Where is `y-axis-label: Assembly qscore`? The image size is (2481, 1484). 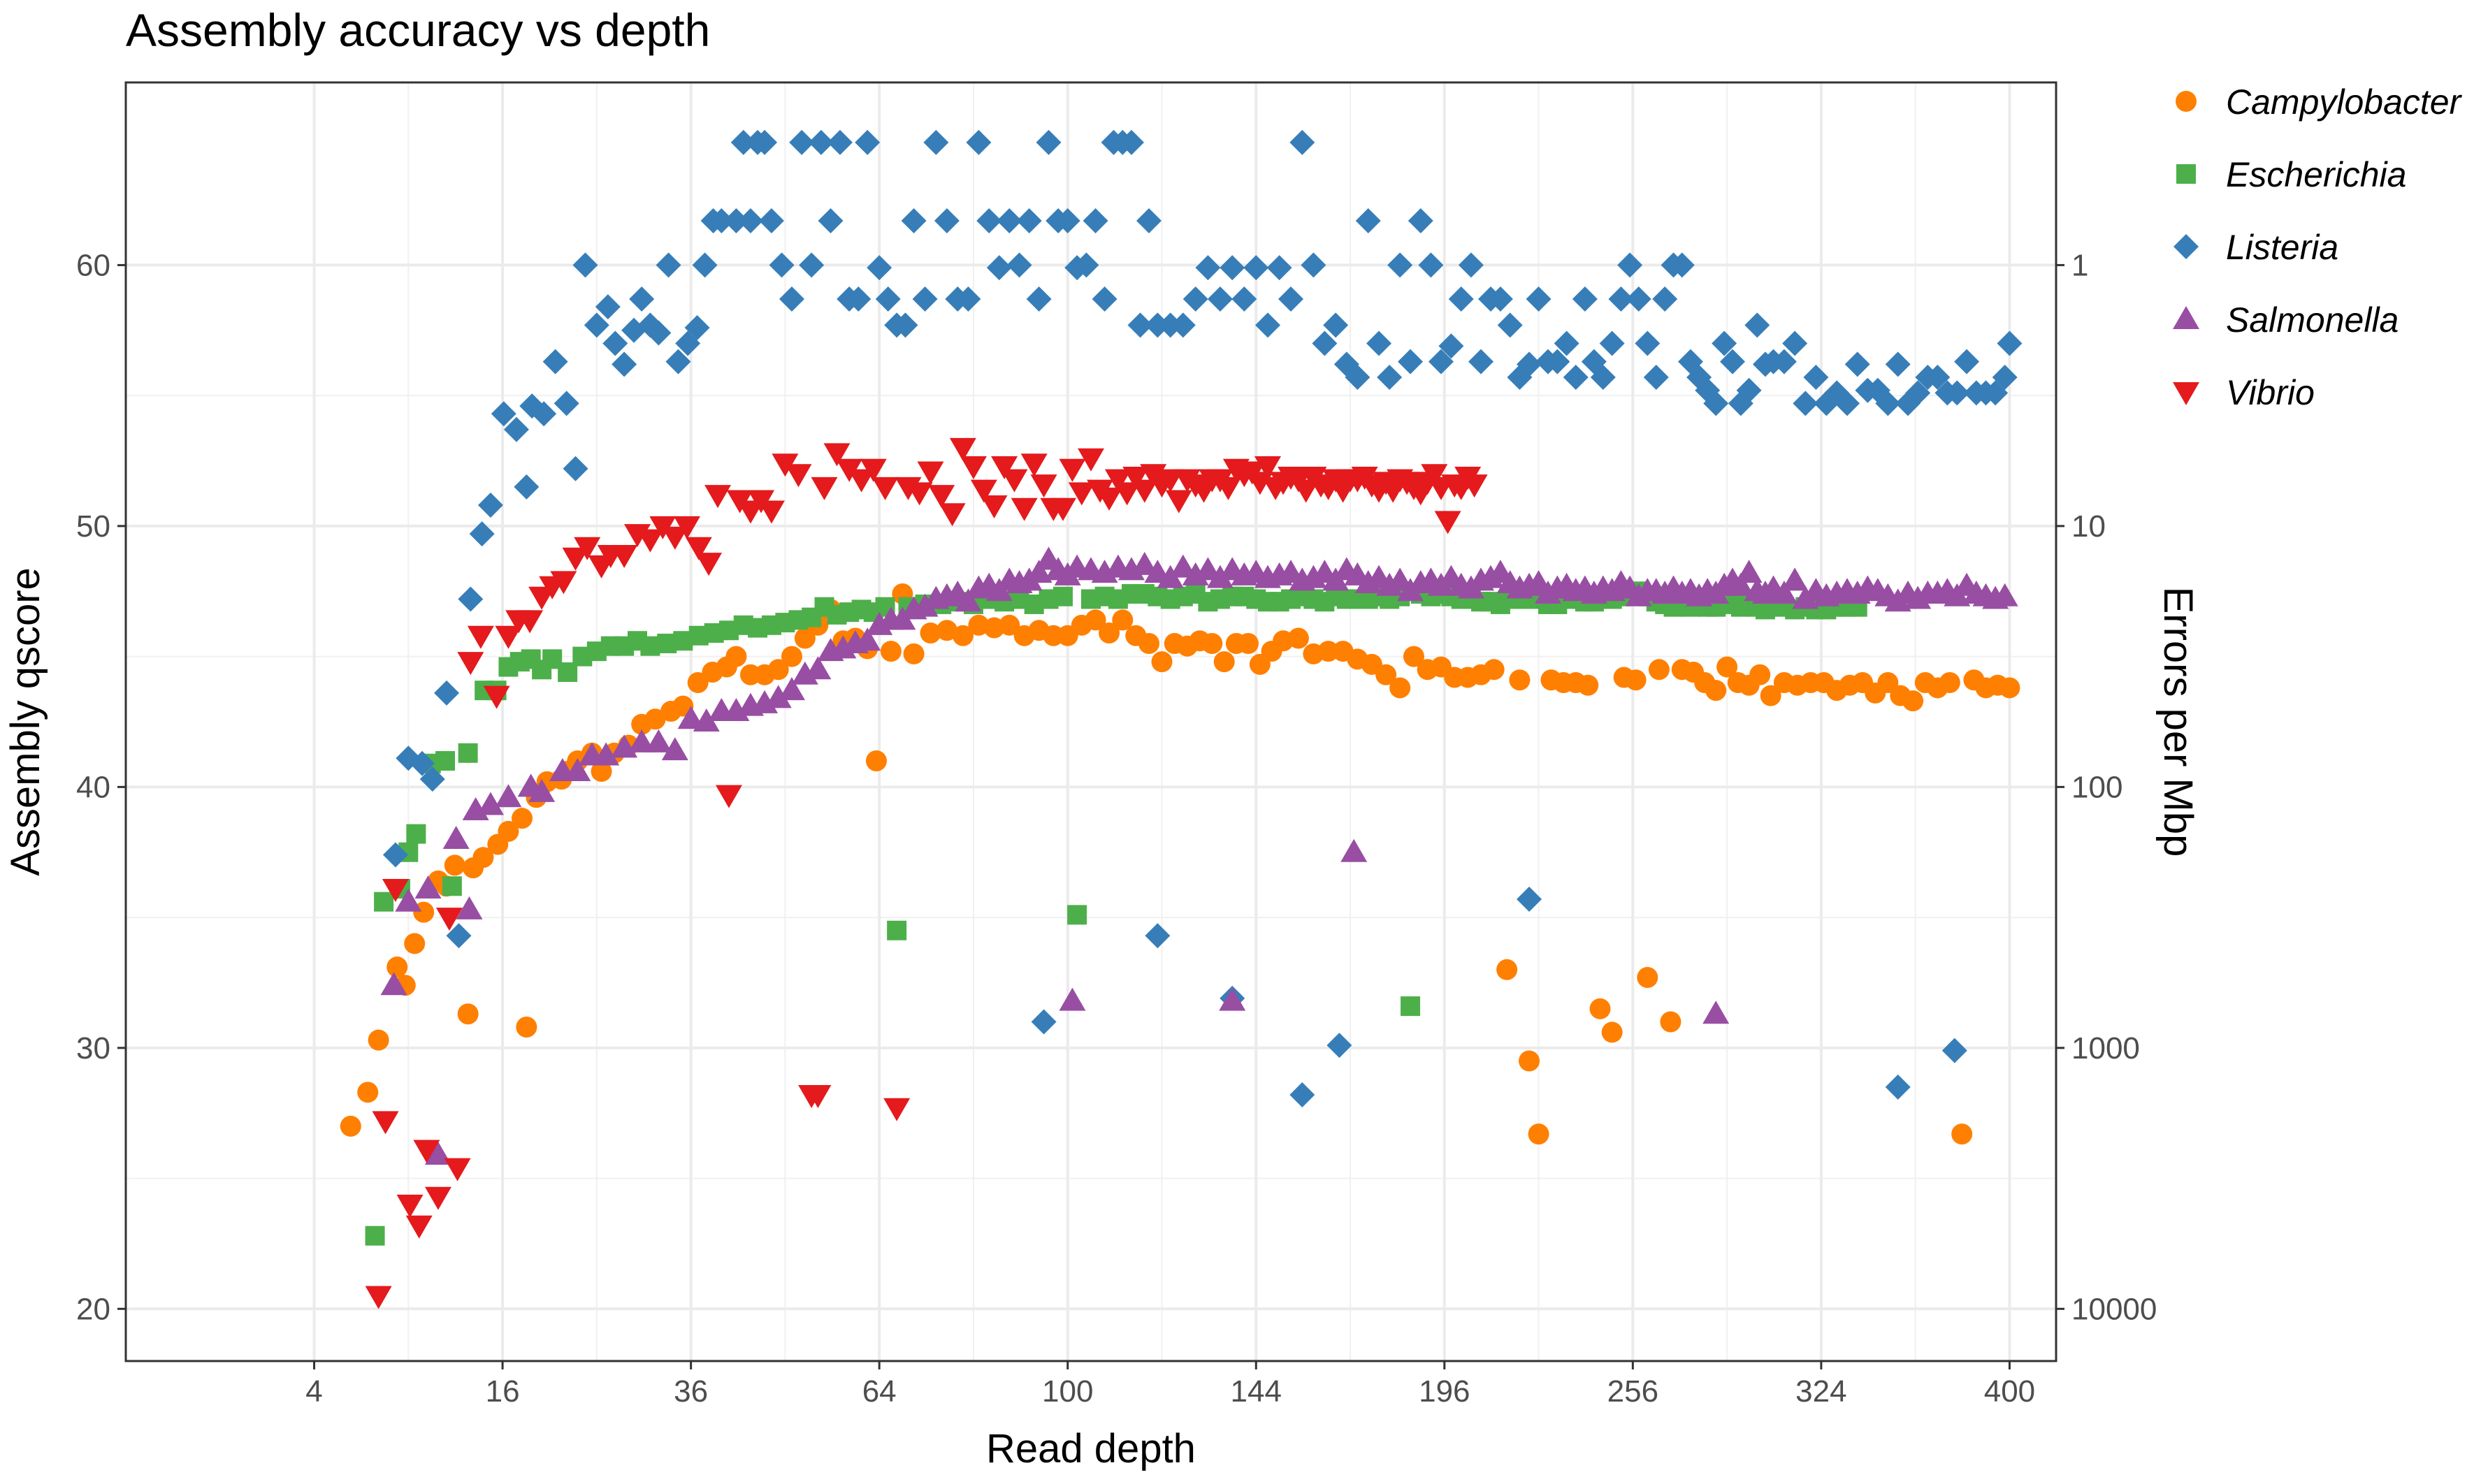 y-axis-label: Assembly qscore is located at coordinates (26, 721).